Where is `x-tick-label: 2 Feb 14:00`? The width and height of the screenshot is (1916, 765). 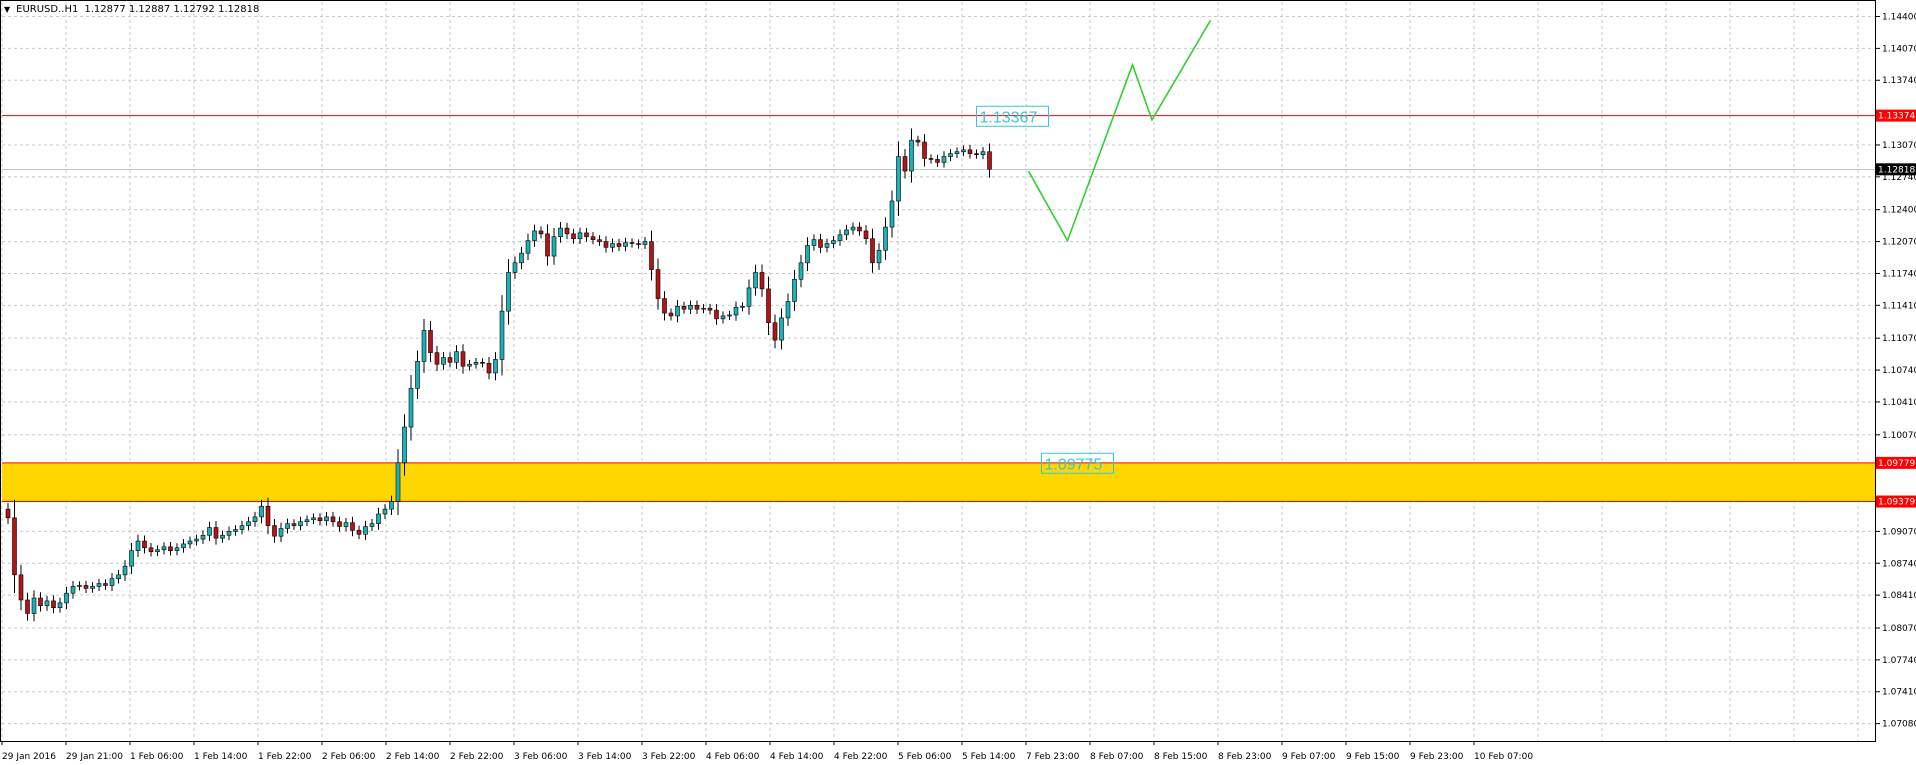
x-tick-label: 2 Feb 14:00 is located at coordinates (413, 757).